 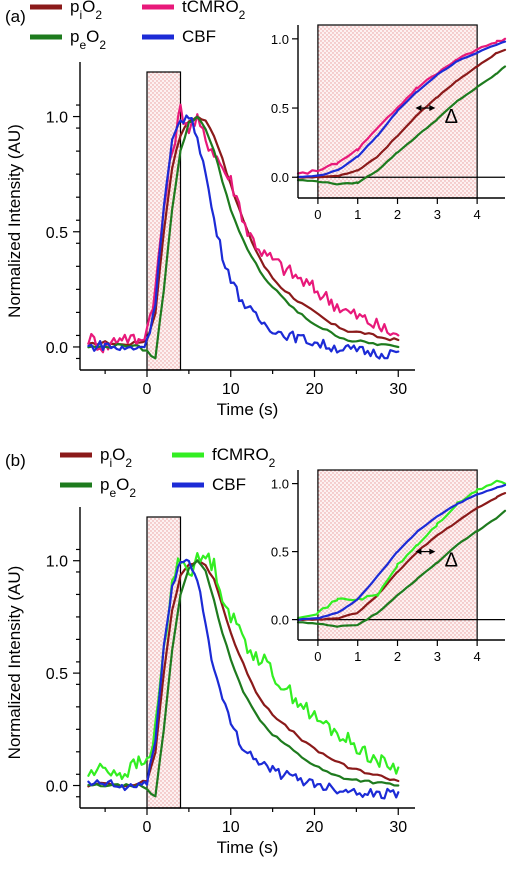 What do you see at coordinates (164, 662) in the screenshot?
I see `stimulus-window` at bounding box center [164, 662].